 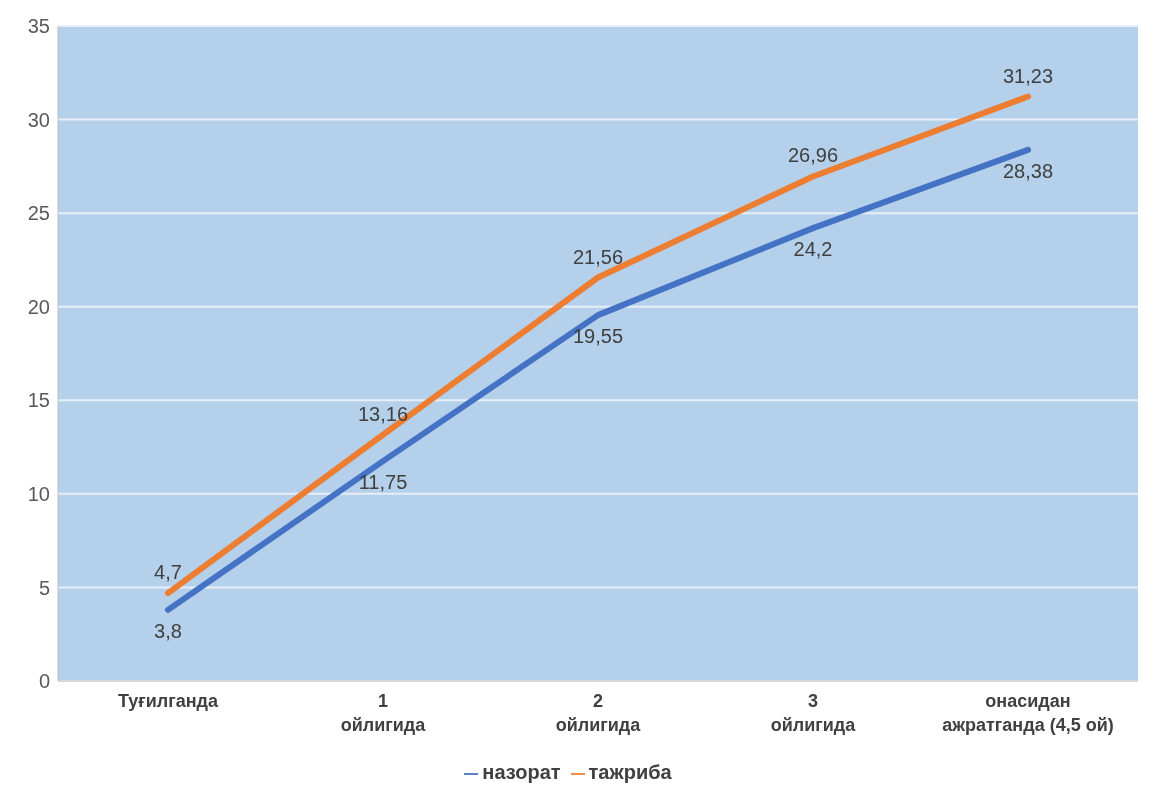 What do you see at coordinates (168, 572) in the screenshot?
I see `data-label: 4,7` at bounding box center [168, 572].